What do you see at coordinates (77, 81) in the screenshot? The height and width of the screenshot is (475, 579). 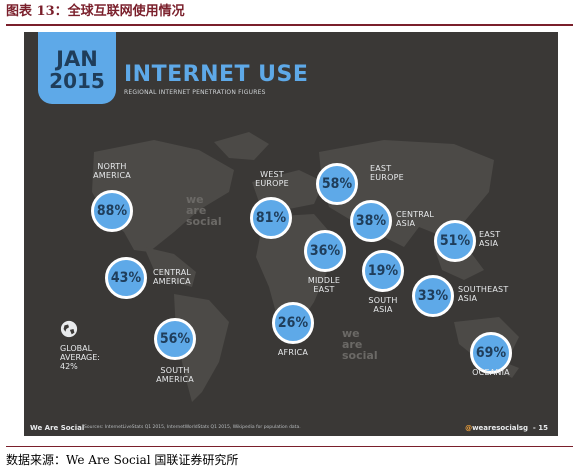 I see `badge-year: 2015` at bounding box center [77, 81].